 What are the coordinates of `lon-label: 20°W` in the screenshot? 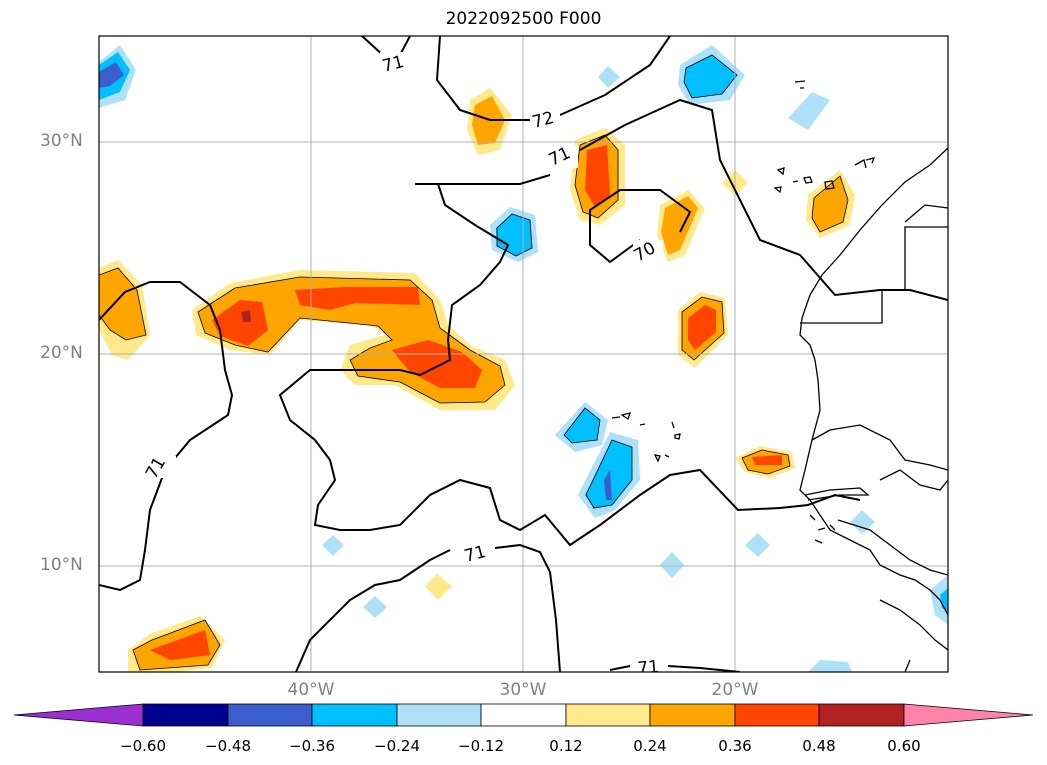 It's located at (735, 690).